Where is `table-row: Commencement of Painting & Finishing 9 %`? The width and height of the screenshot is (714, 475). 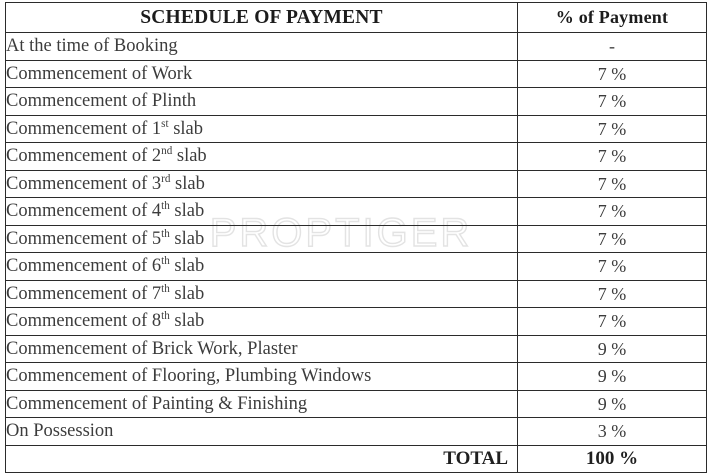
table-row: Commencement of Painting & Finishing 9 % is located at coordinates (356, 403).